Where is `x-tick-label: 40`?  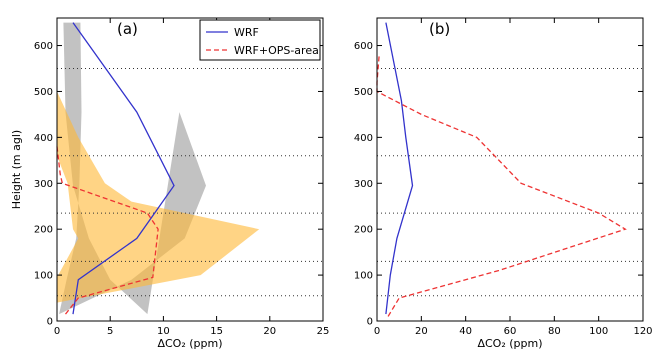
x-tick-label: 40 is located at coordinates (465, 331).